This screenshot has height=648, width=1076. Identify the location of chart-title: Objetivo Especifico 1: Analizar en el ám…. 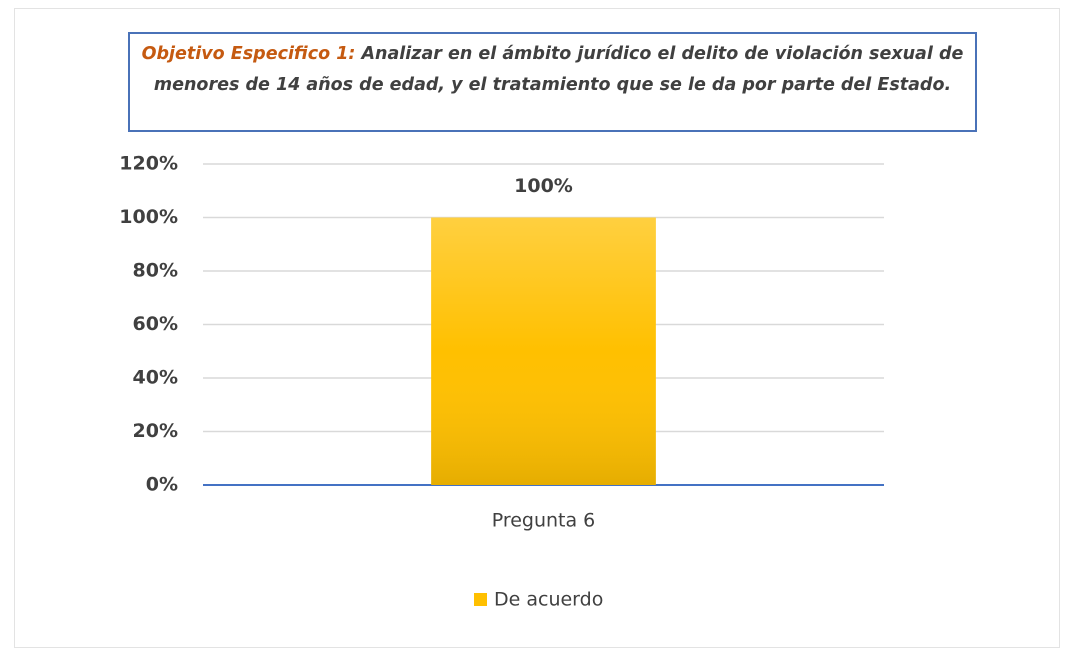
(552, 82).